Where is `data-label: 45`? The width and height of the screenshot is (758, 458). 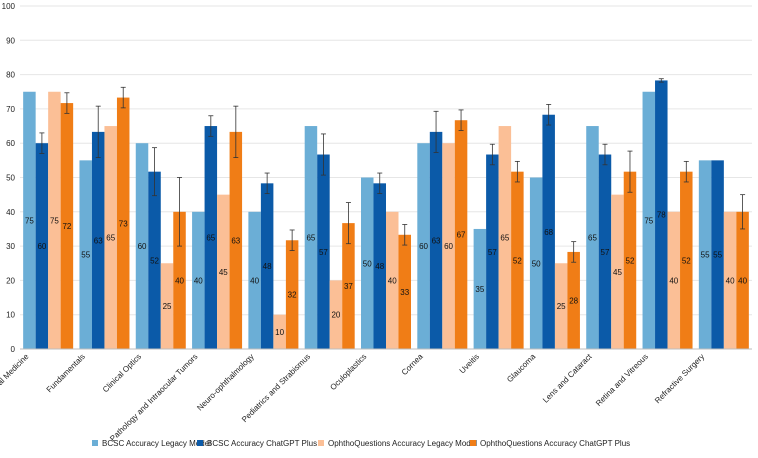 data-label: 45 is located at coordinates (617, 272).